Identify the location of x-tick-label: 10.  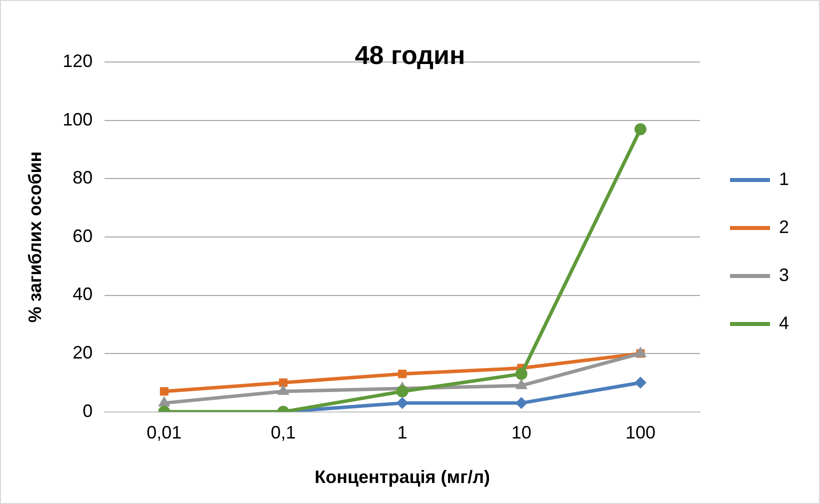
(521, 432).